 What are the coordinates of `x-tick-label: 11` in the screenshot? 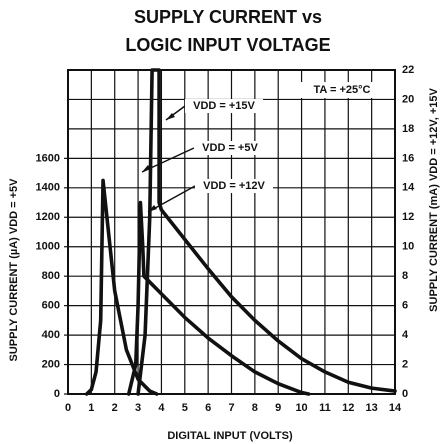 It's located at (325, 408).